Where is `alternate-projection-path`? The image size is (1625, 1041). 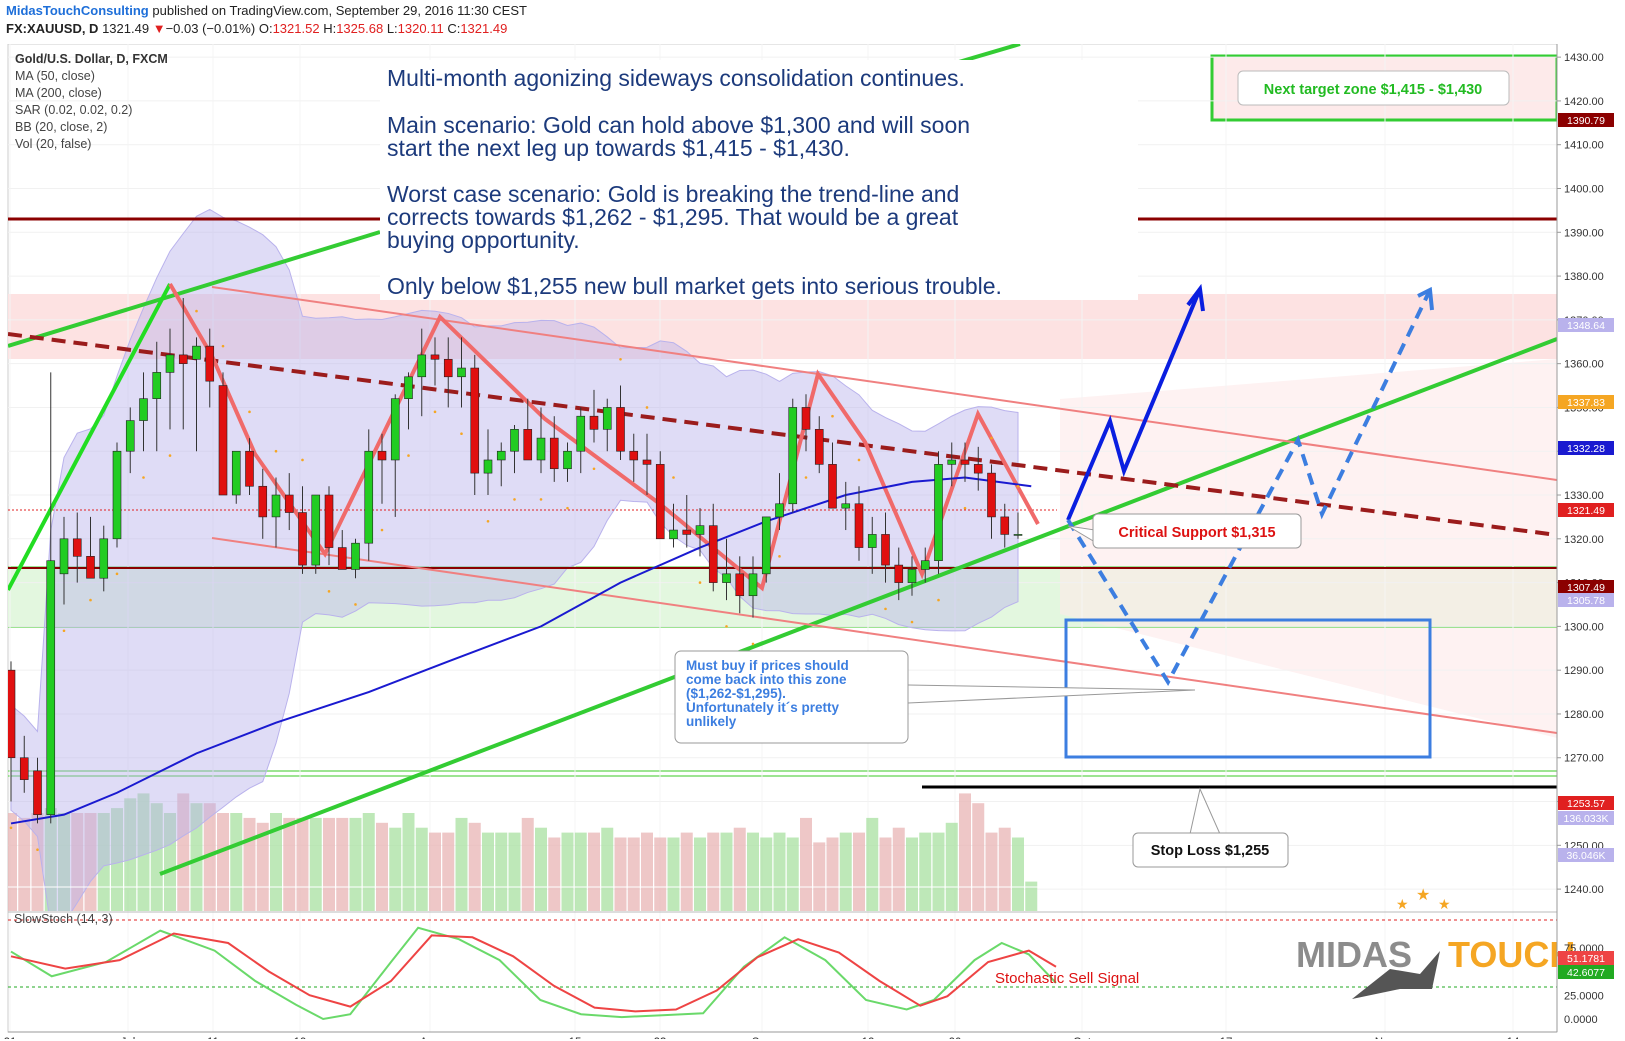 alternate-projection-path is located at coordinates (1249, 488).